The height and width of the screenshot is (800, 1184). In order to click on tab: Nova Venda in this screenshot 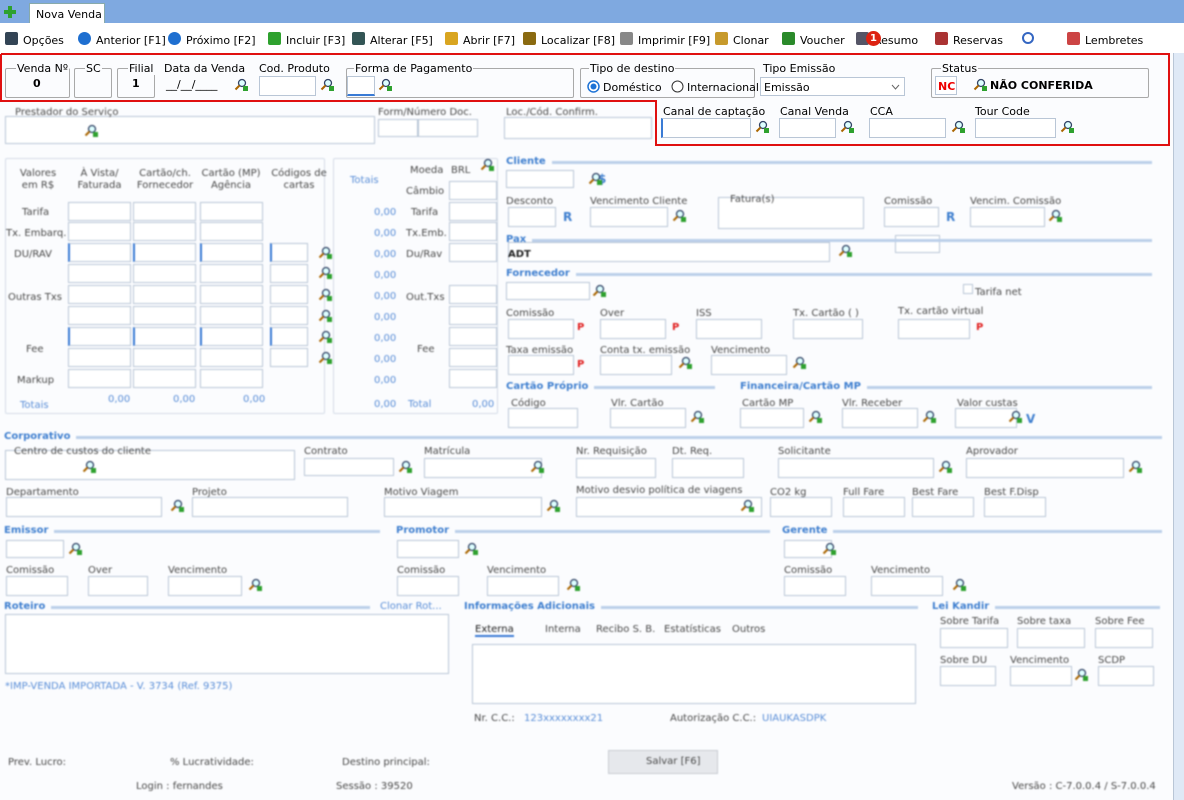, I will do `click(67, 13)`.